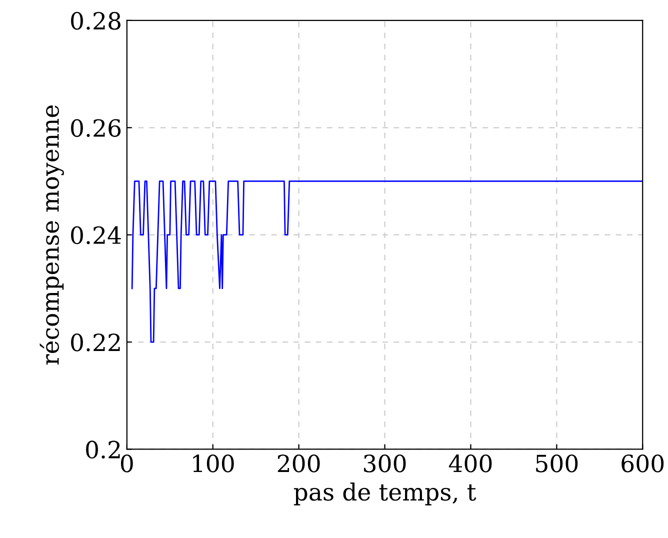 The width and height of the screenshot is (668, 538). Describe the element at coordinates (126, 463) in the screenshot. I see `x-tick-label: 0` at that location.